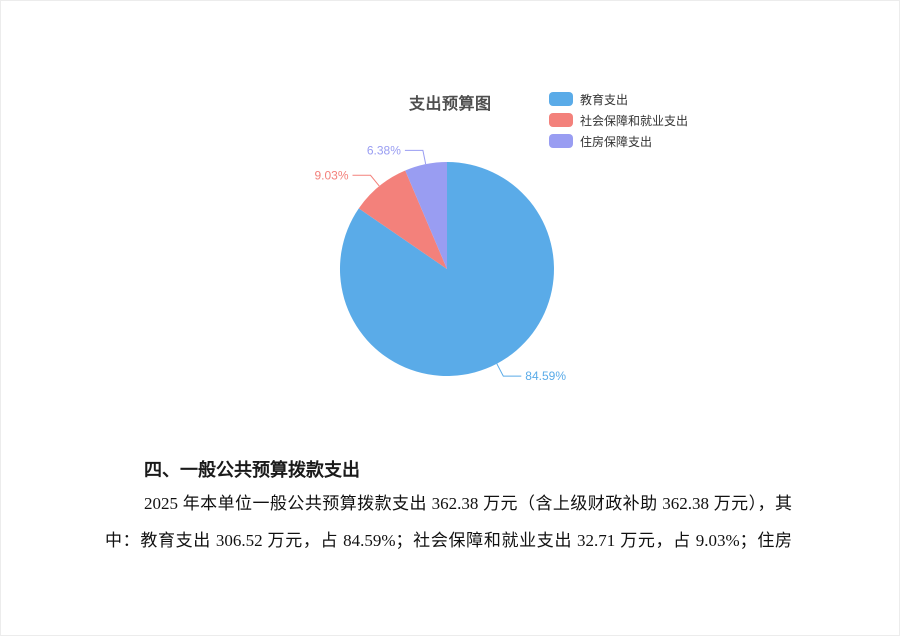 This screenshot has width=900, height=636. I want to click on section-heading: 四、一般公共预算拨款支出, so click(252, 470).